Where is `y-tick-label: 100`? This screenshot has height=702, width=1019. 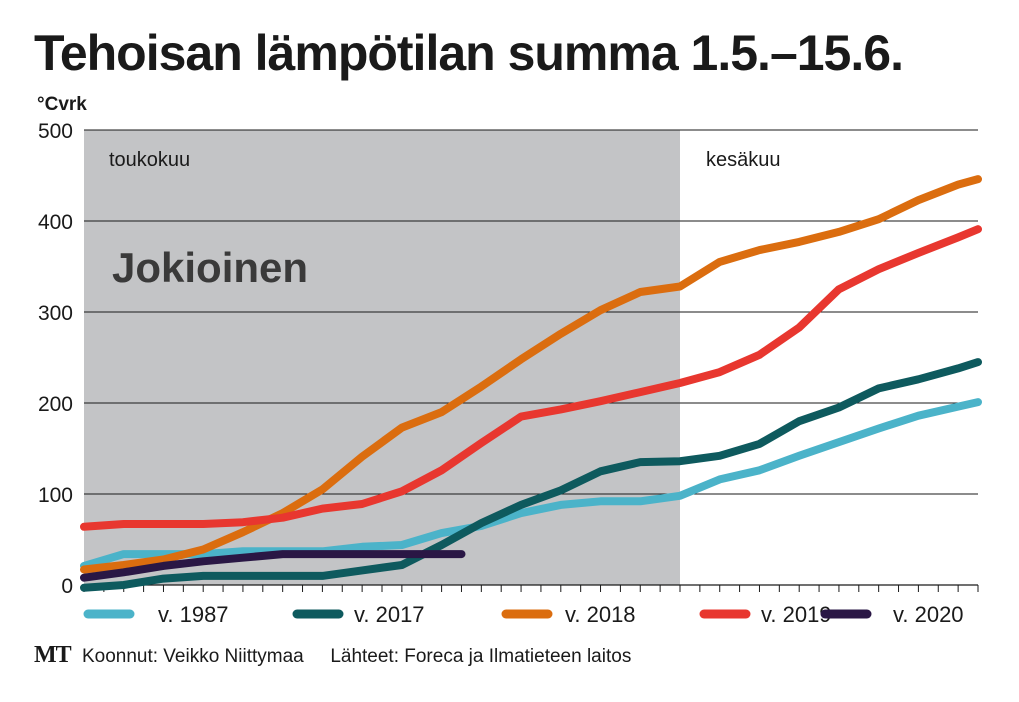
y-tick-label: 100 is located at coordinates (55, 495).